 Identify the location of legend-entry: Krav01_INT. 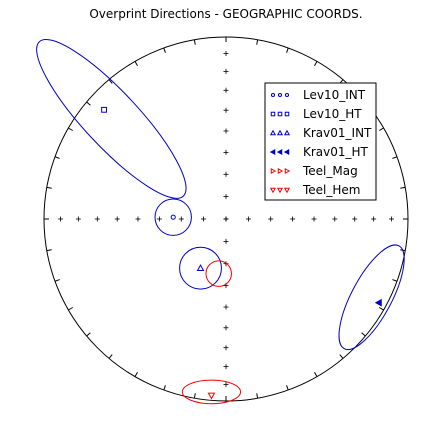
(320, 133).